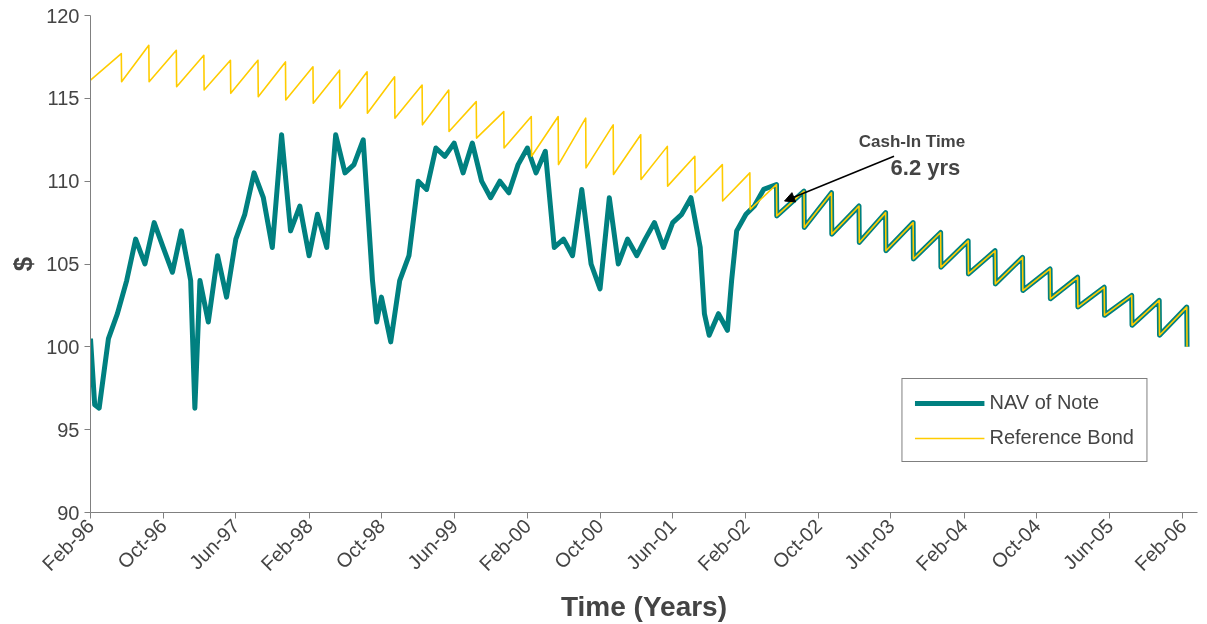 This screenshot has height=624, width=1207. What do you see at coordinates (1061, 437) in the screenshot?
I see `legend-label: Reference Bond` at bounding box center [1061, 437].